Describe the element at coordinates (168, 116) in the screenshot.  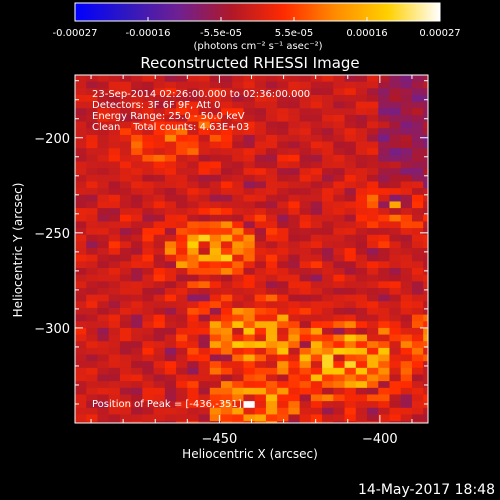
I see `annotation-energy-range: Energy Range: 25.0 - 50.0 keV` at that location.